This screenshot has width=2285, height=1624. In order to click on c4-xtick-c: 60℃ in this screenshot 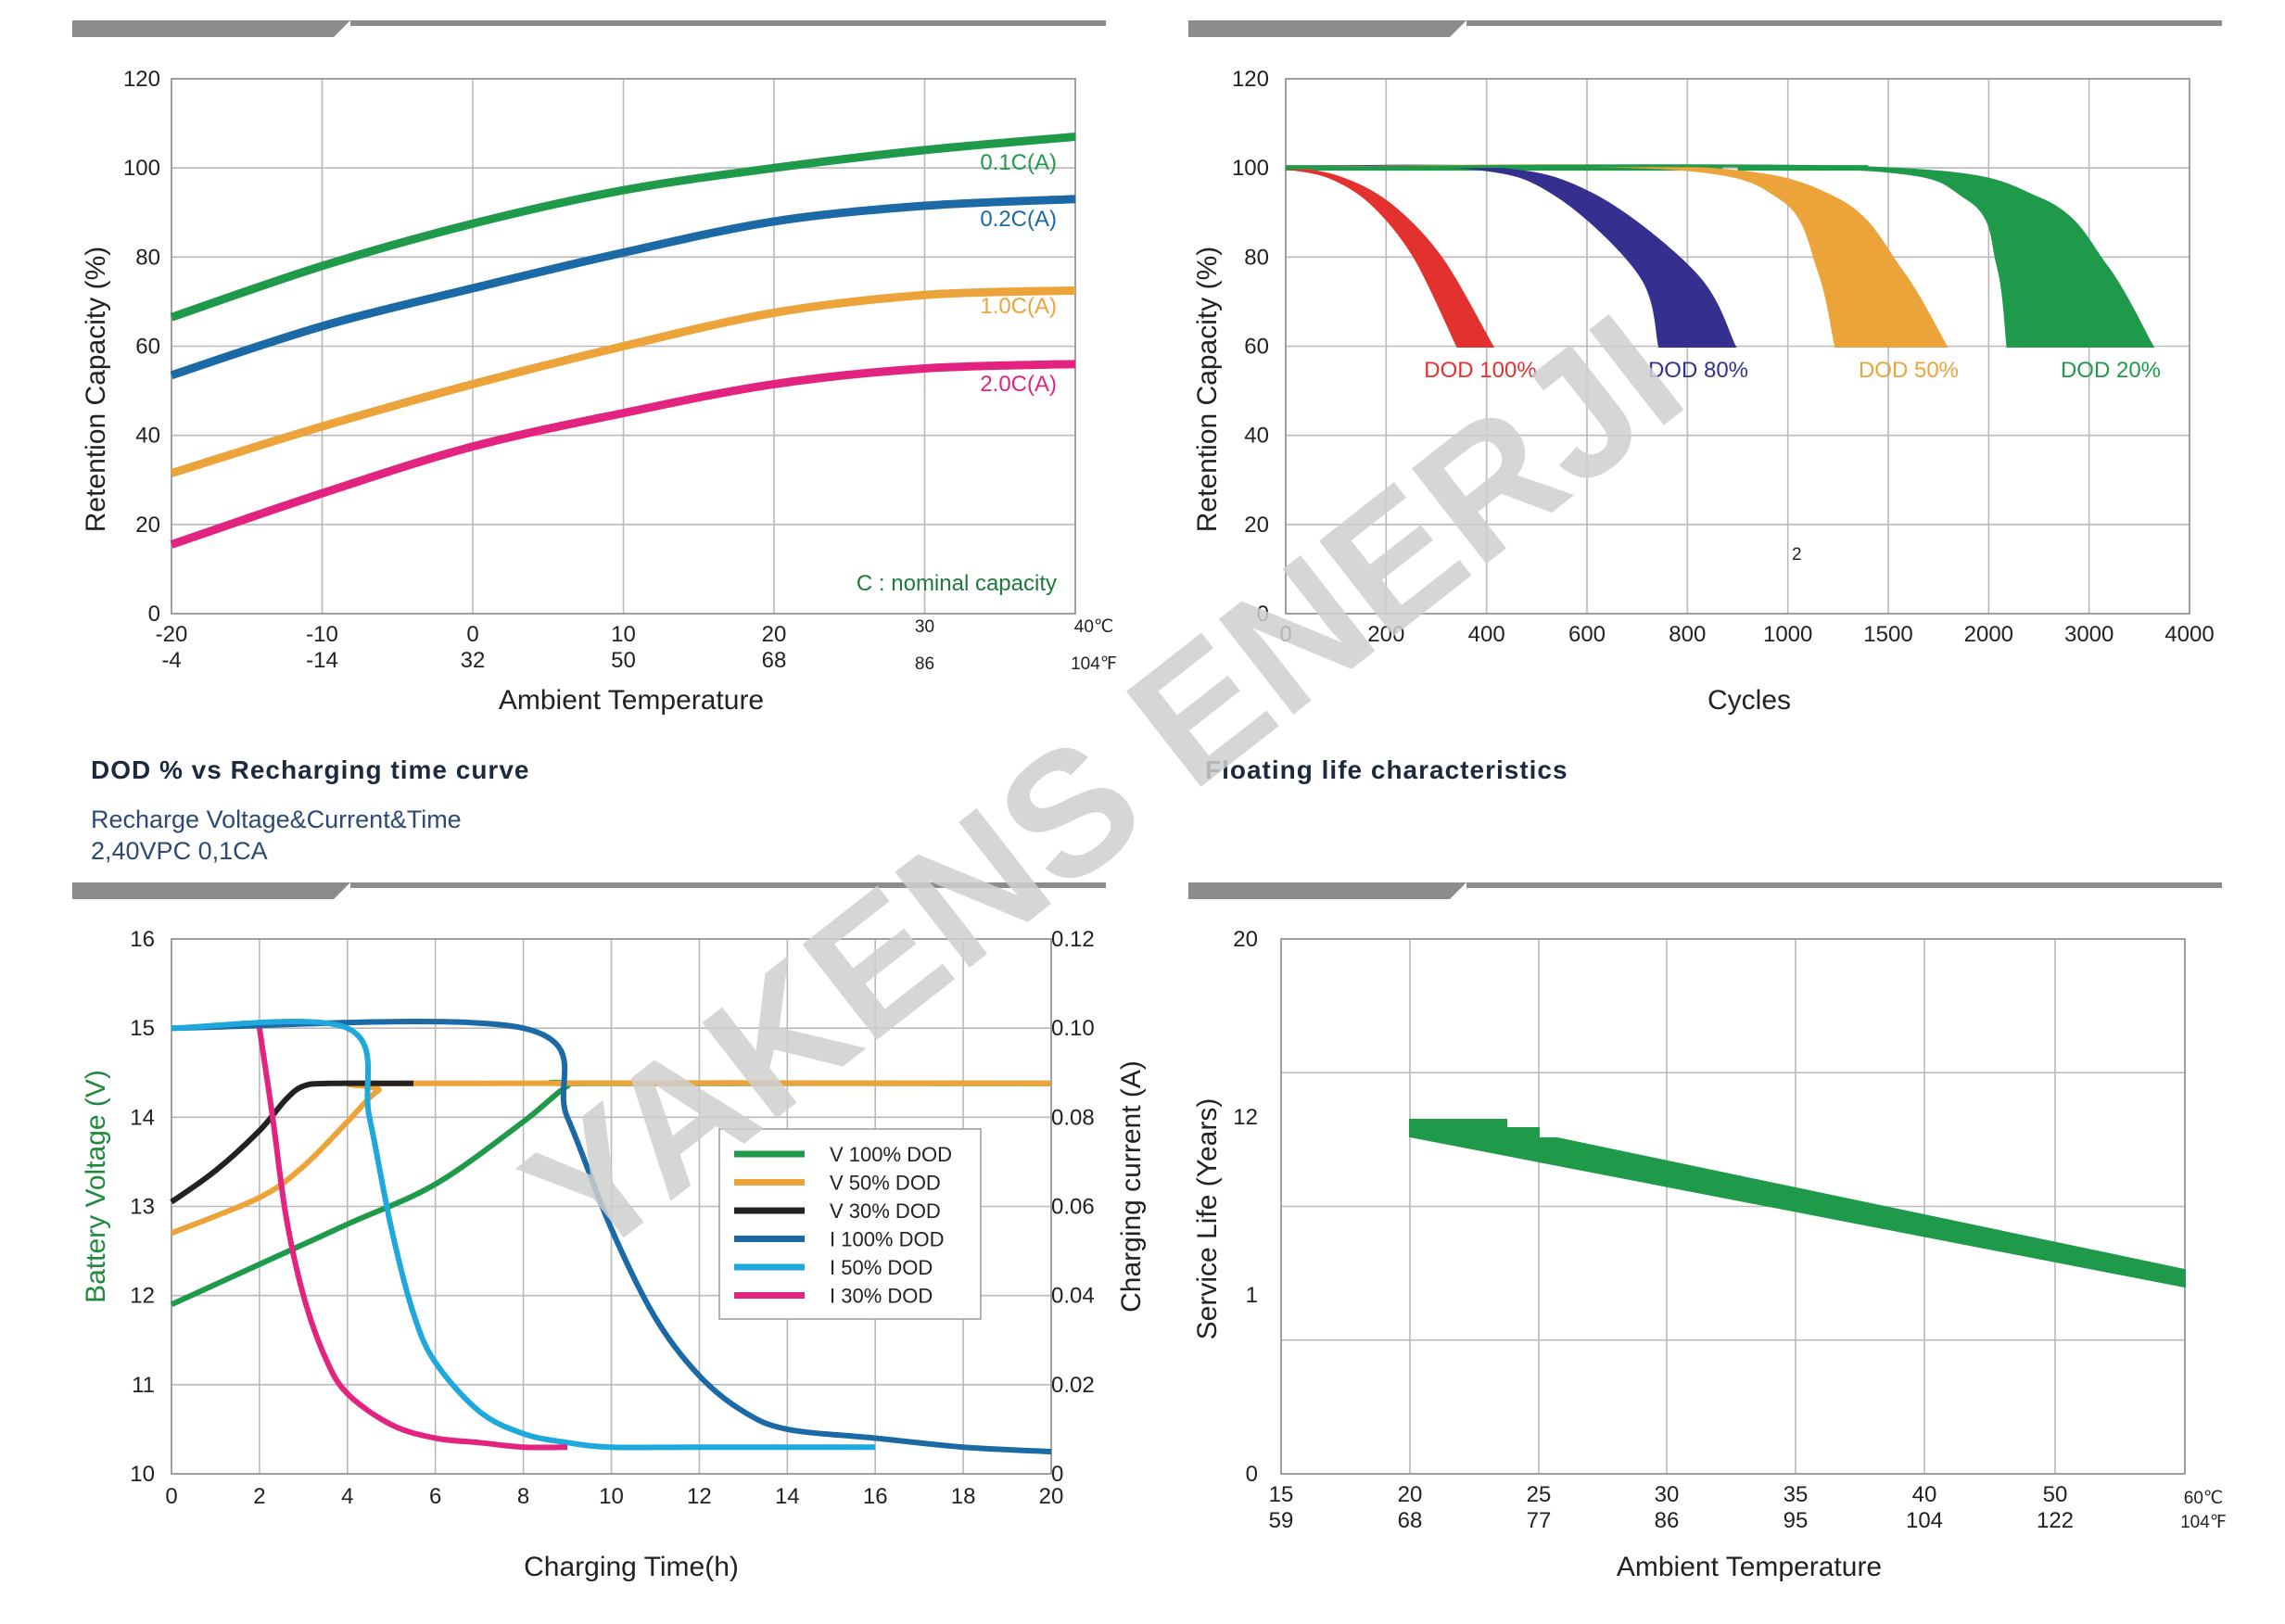, I will do `click(2203, 1498)`.